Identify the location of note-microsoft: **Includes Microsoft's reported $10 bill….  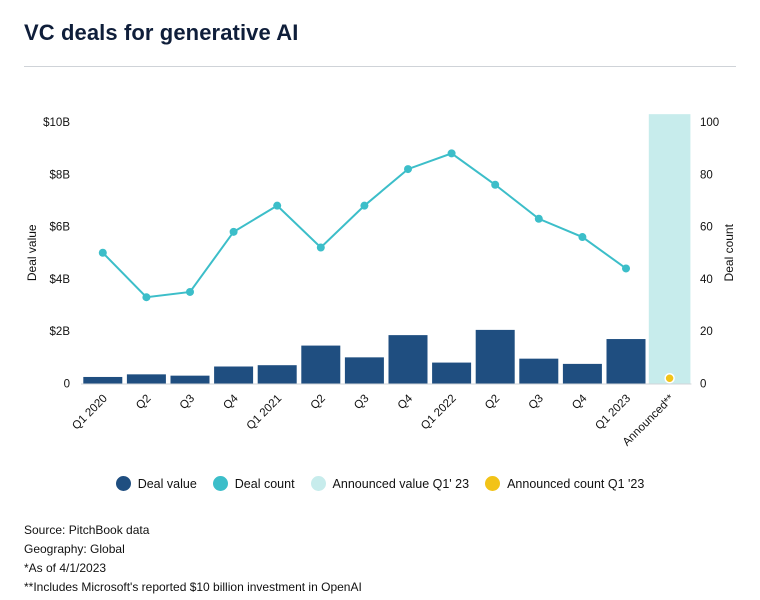
(193, 587).